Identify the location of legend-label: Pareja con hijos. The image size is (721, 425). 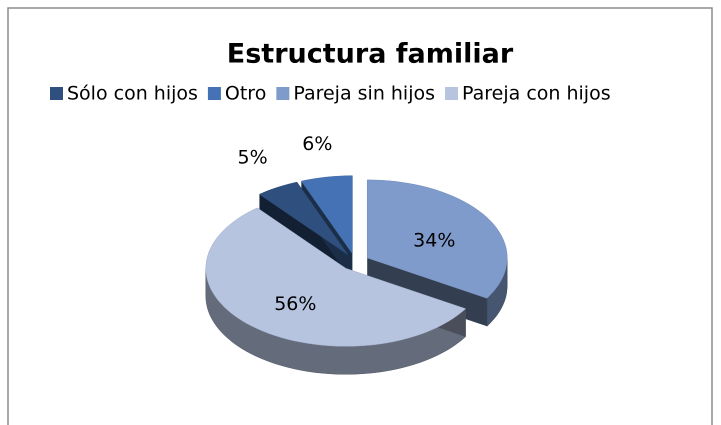
(536, 94).